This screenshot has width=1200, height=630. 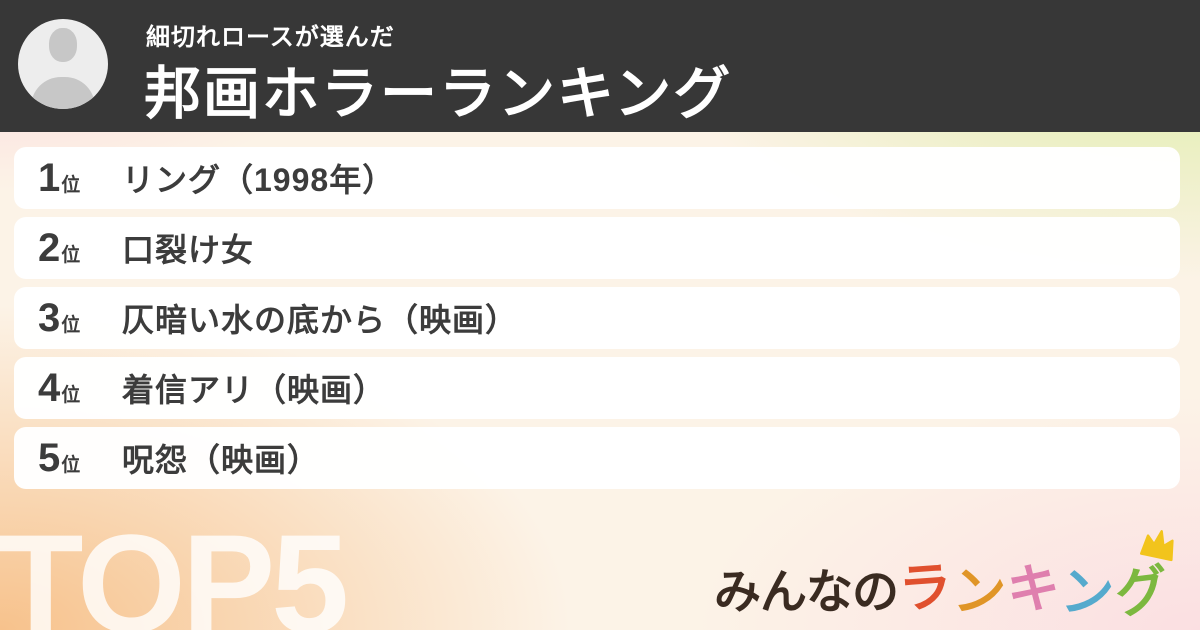 I want to click on top5-watermark: TOP5, so click(x=174, y=567).